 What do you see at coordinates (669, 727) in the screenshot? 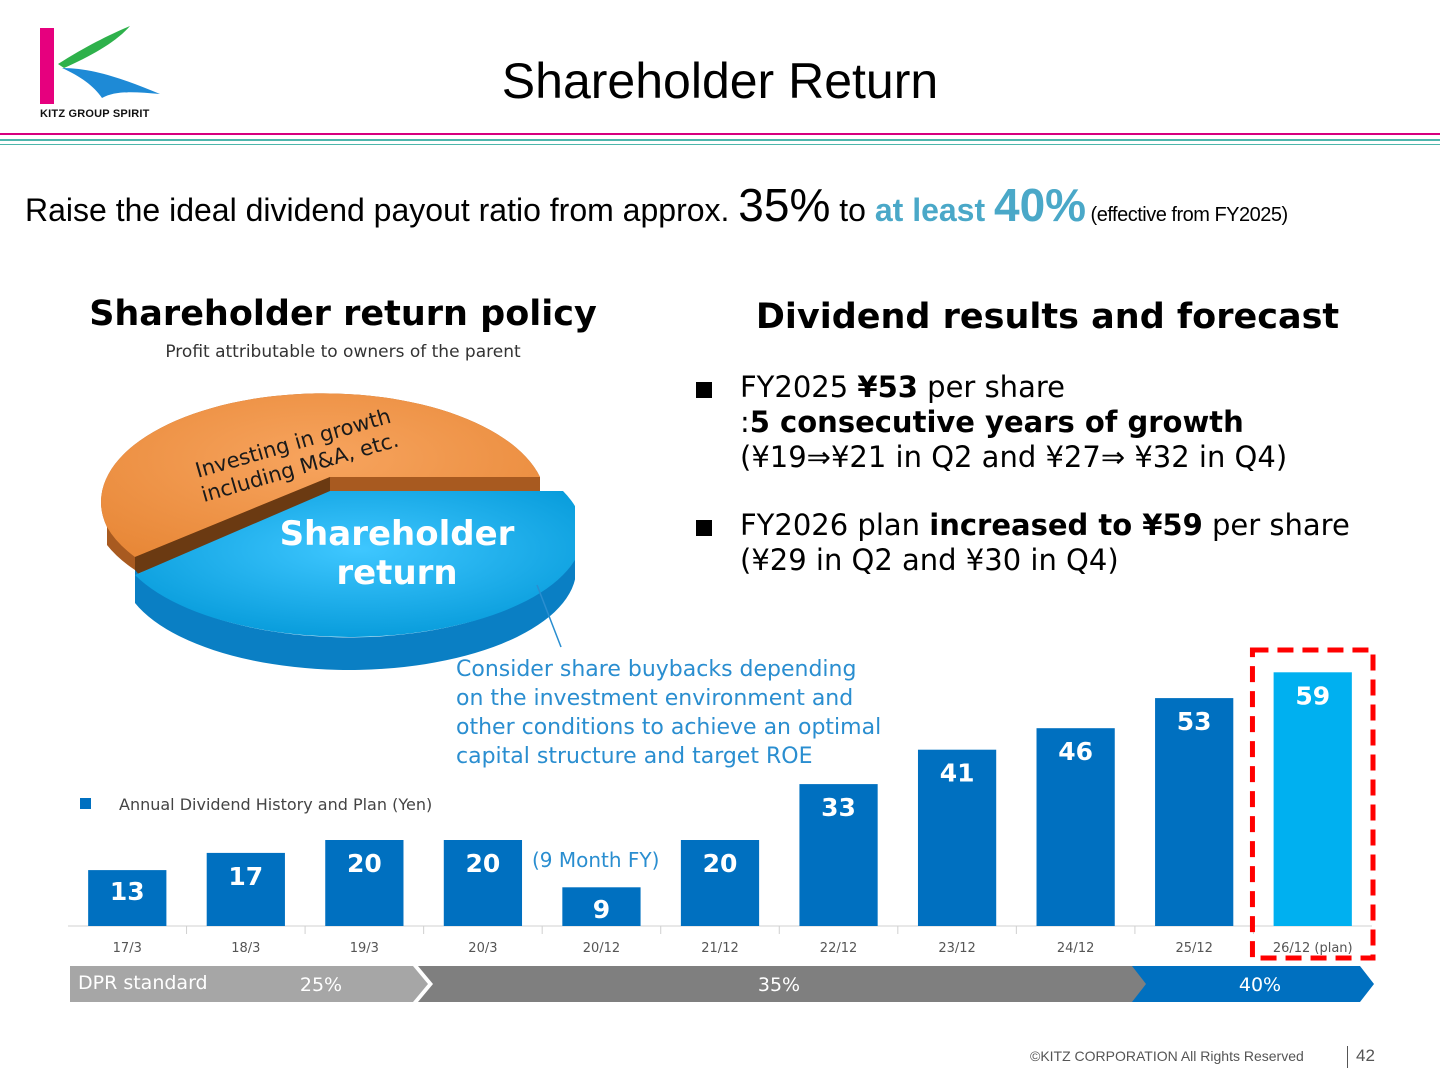
I see `buyback-line: other conditions to achieve an optimal` at bounding box center [669, 727].